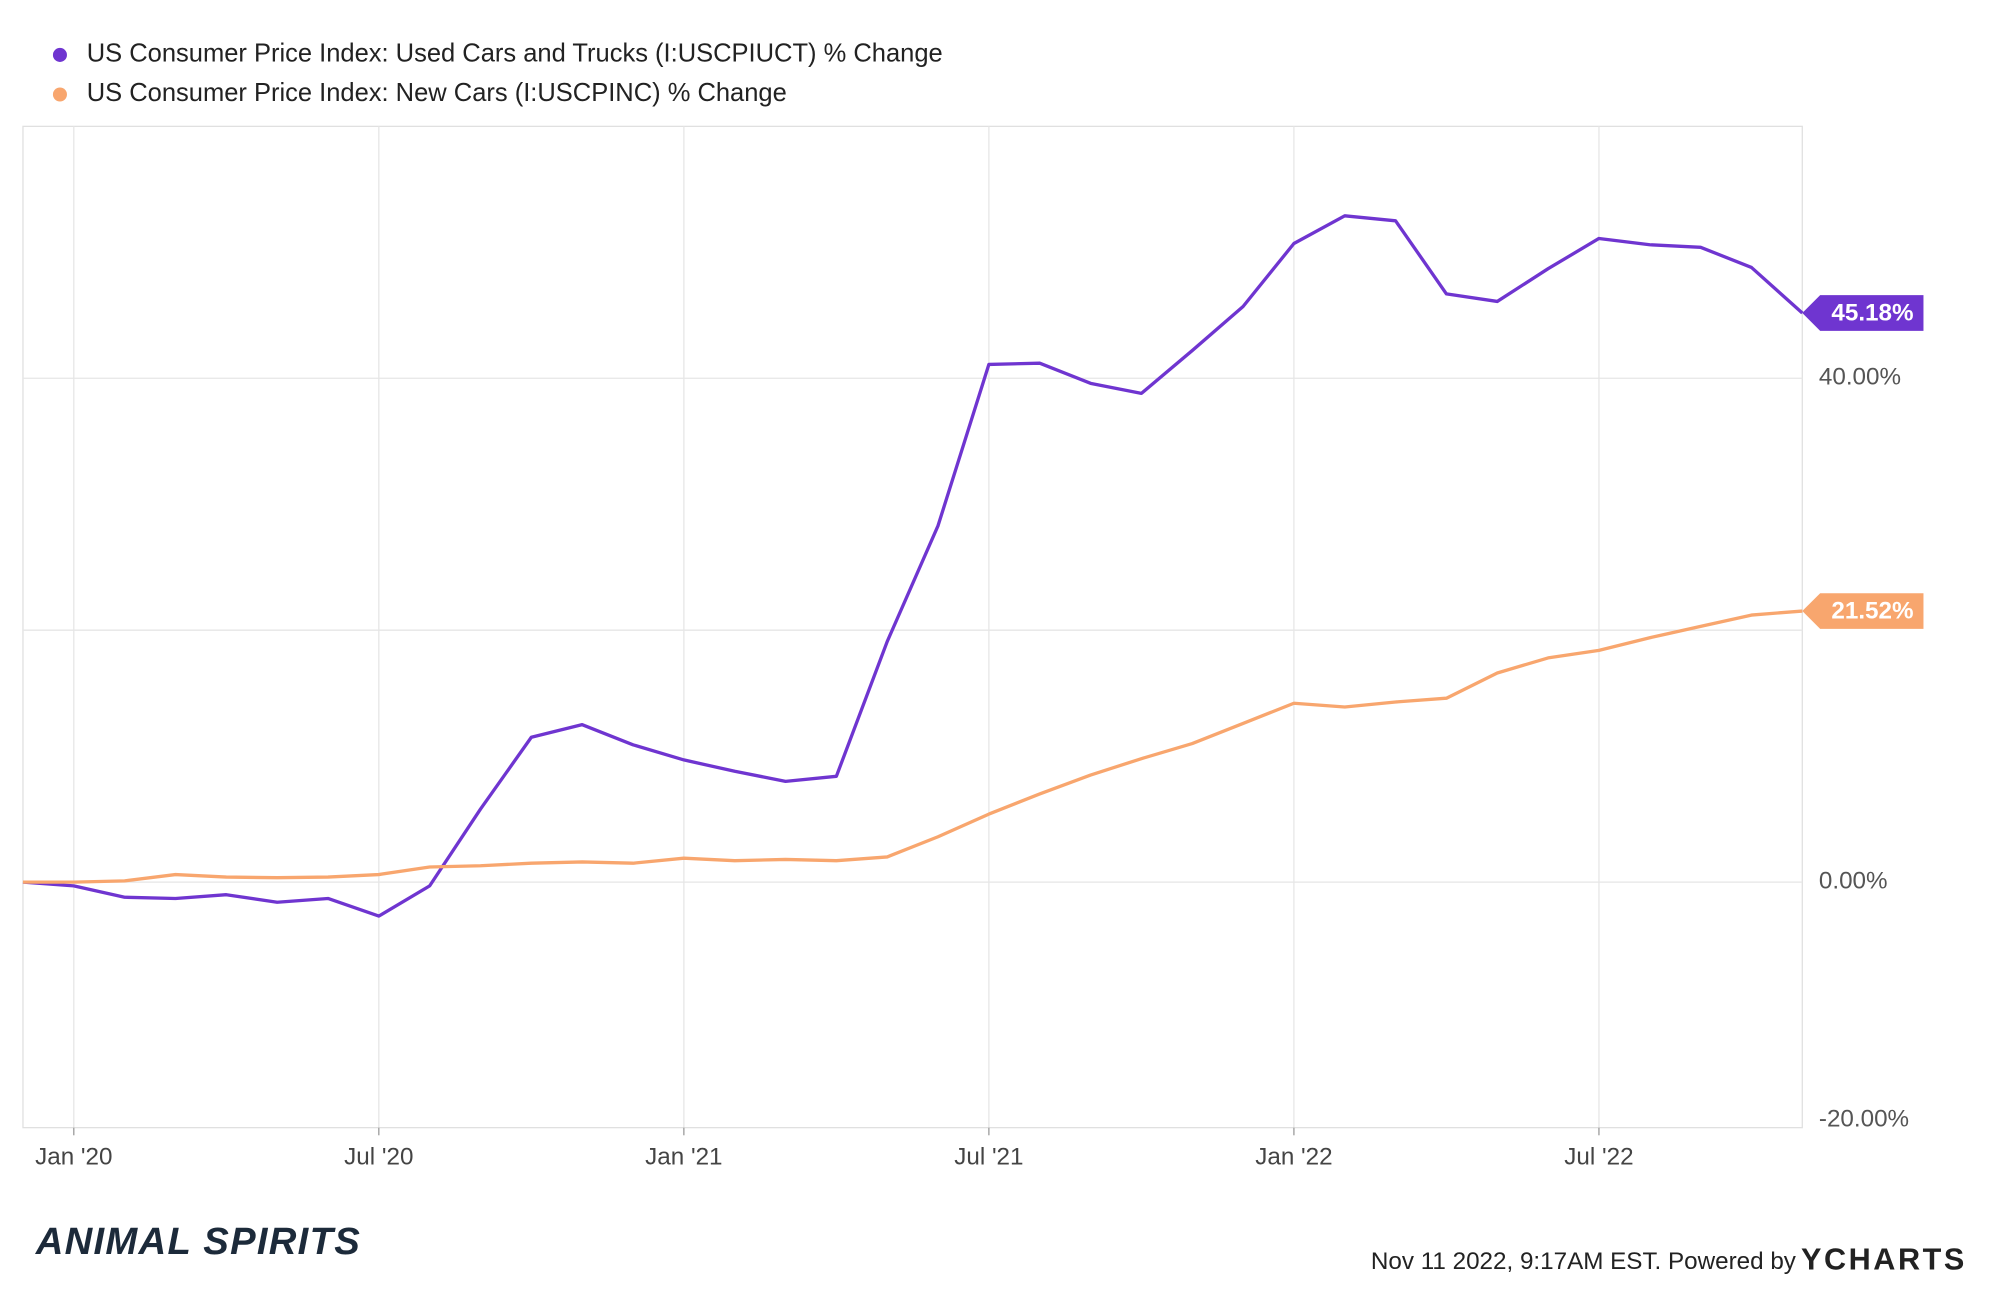 Image resolution: width=2000 pixels, height=1291 pixels. I want to click on x-tick-label: Jan '20, so click(73, 1157).